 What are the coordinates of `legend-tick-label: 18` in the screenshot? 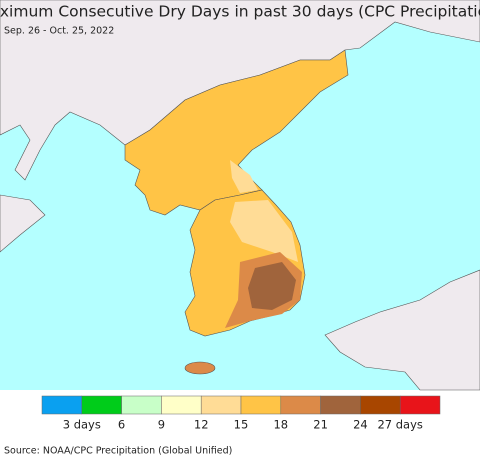 It's located at (280, 425).